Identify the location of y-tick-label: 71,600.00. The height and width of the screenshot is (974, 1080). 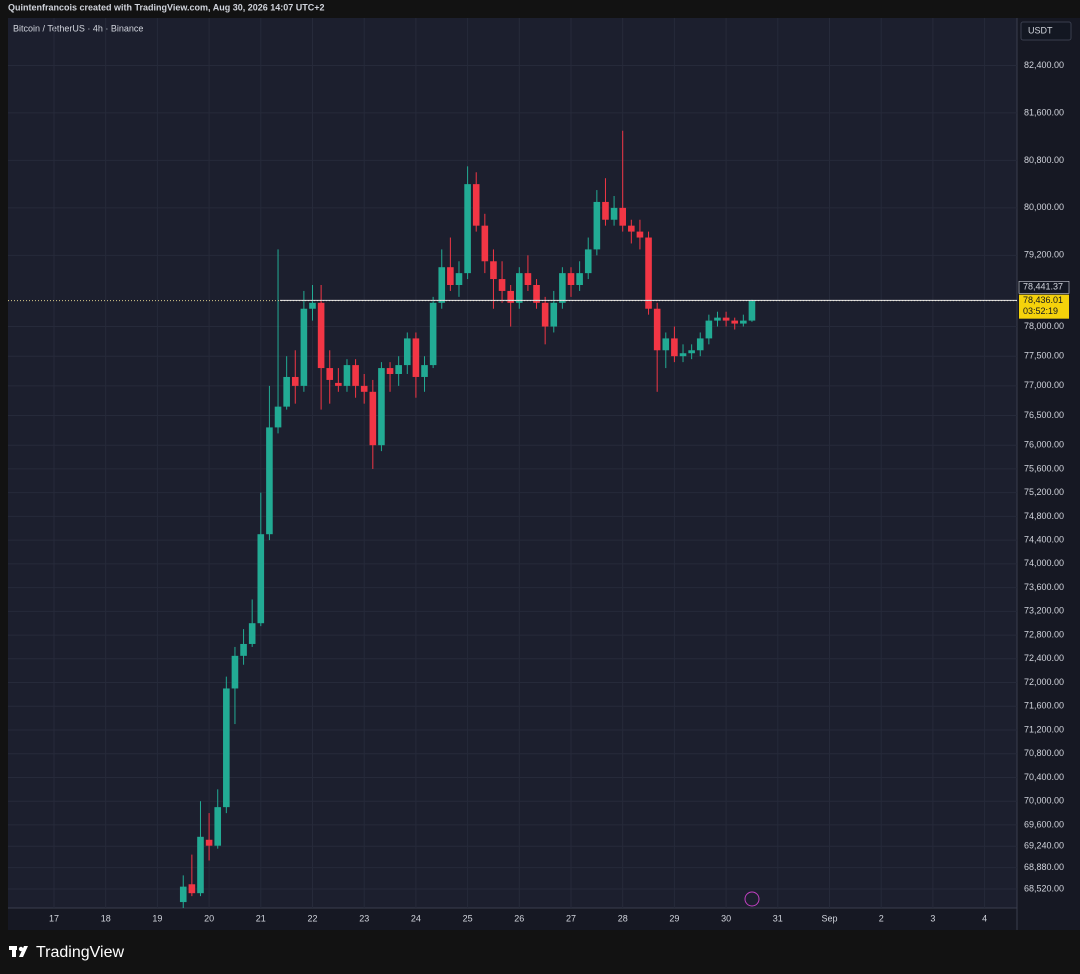
(1044, 706).